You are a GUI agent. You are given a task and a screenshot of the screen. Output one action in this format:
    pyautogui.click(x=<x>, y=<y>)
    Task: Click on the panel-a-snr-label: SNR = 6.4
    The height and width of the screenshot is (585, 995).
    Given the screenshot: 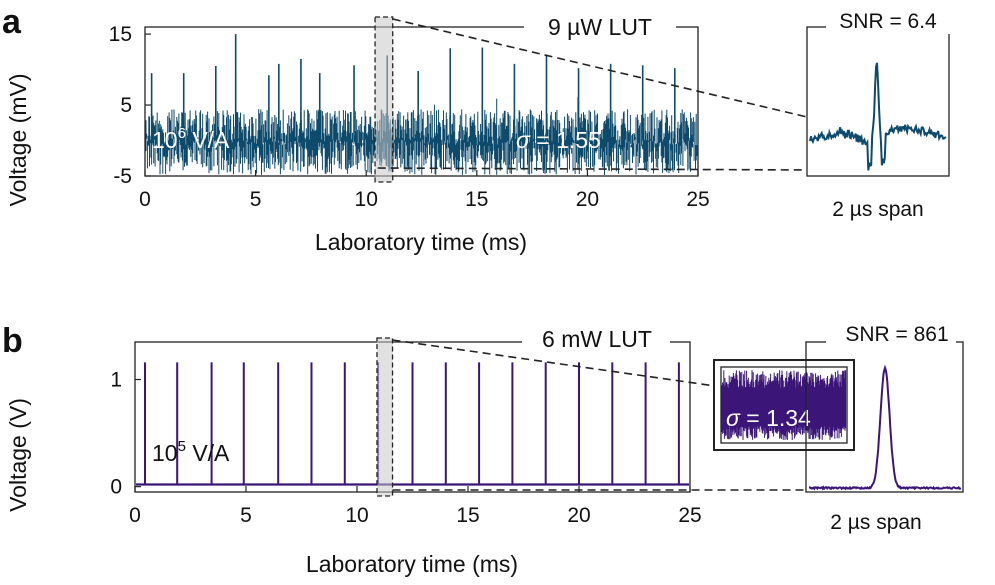 What is the action you would take?
    pyautogui.click(x=888, y=21)
    